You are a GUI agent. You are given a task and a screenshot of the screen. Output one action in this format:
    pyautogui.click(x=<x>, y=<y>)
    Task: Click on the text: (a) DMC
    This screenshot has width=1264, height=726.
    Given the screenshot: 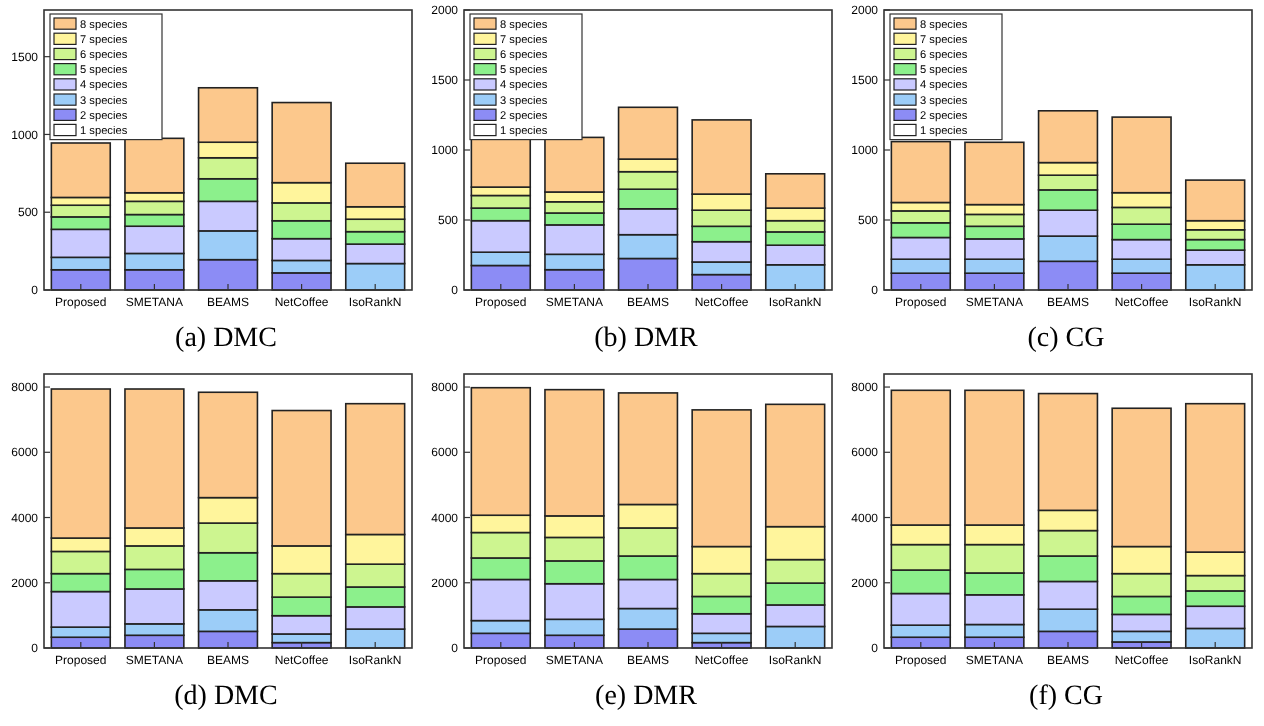 What is the action you would take?
    pyautogui.click(x=226, y=339)
    